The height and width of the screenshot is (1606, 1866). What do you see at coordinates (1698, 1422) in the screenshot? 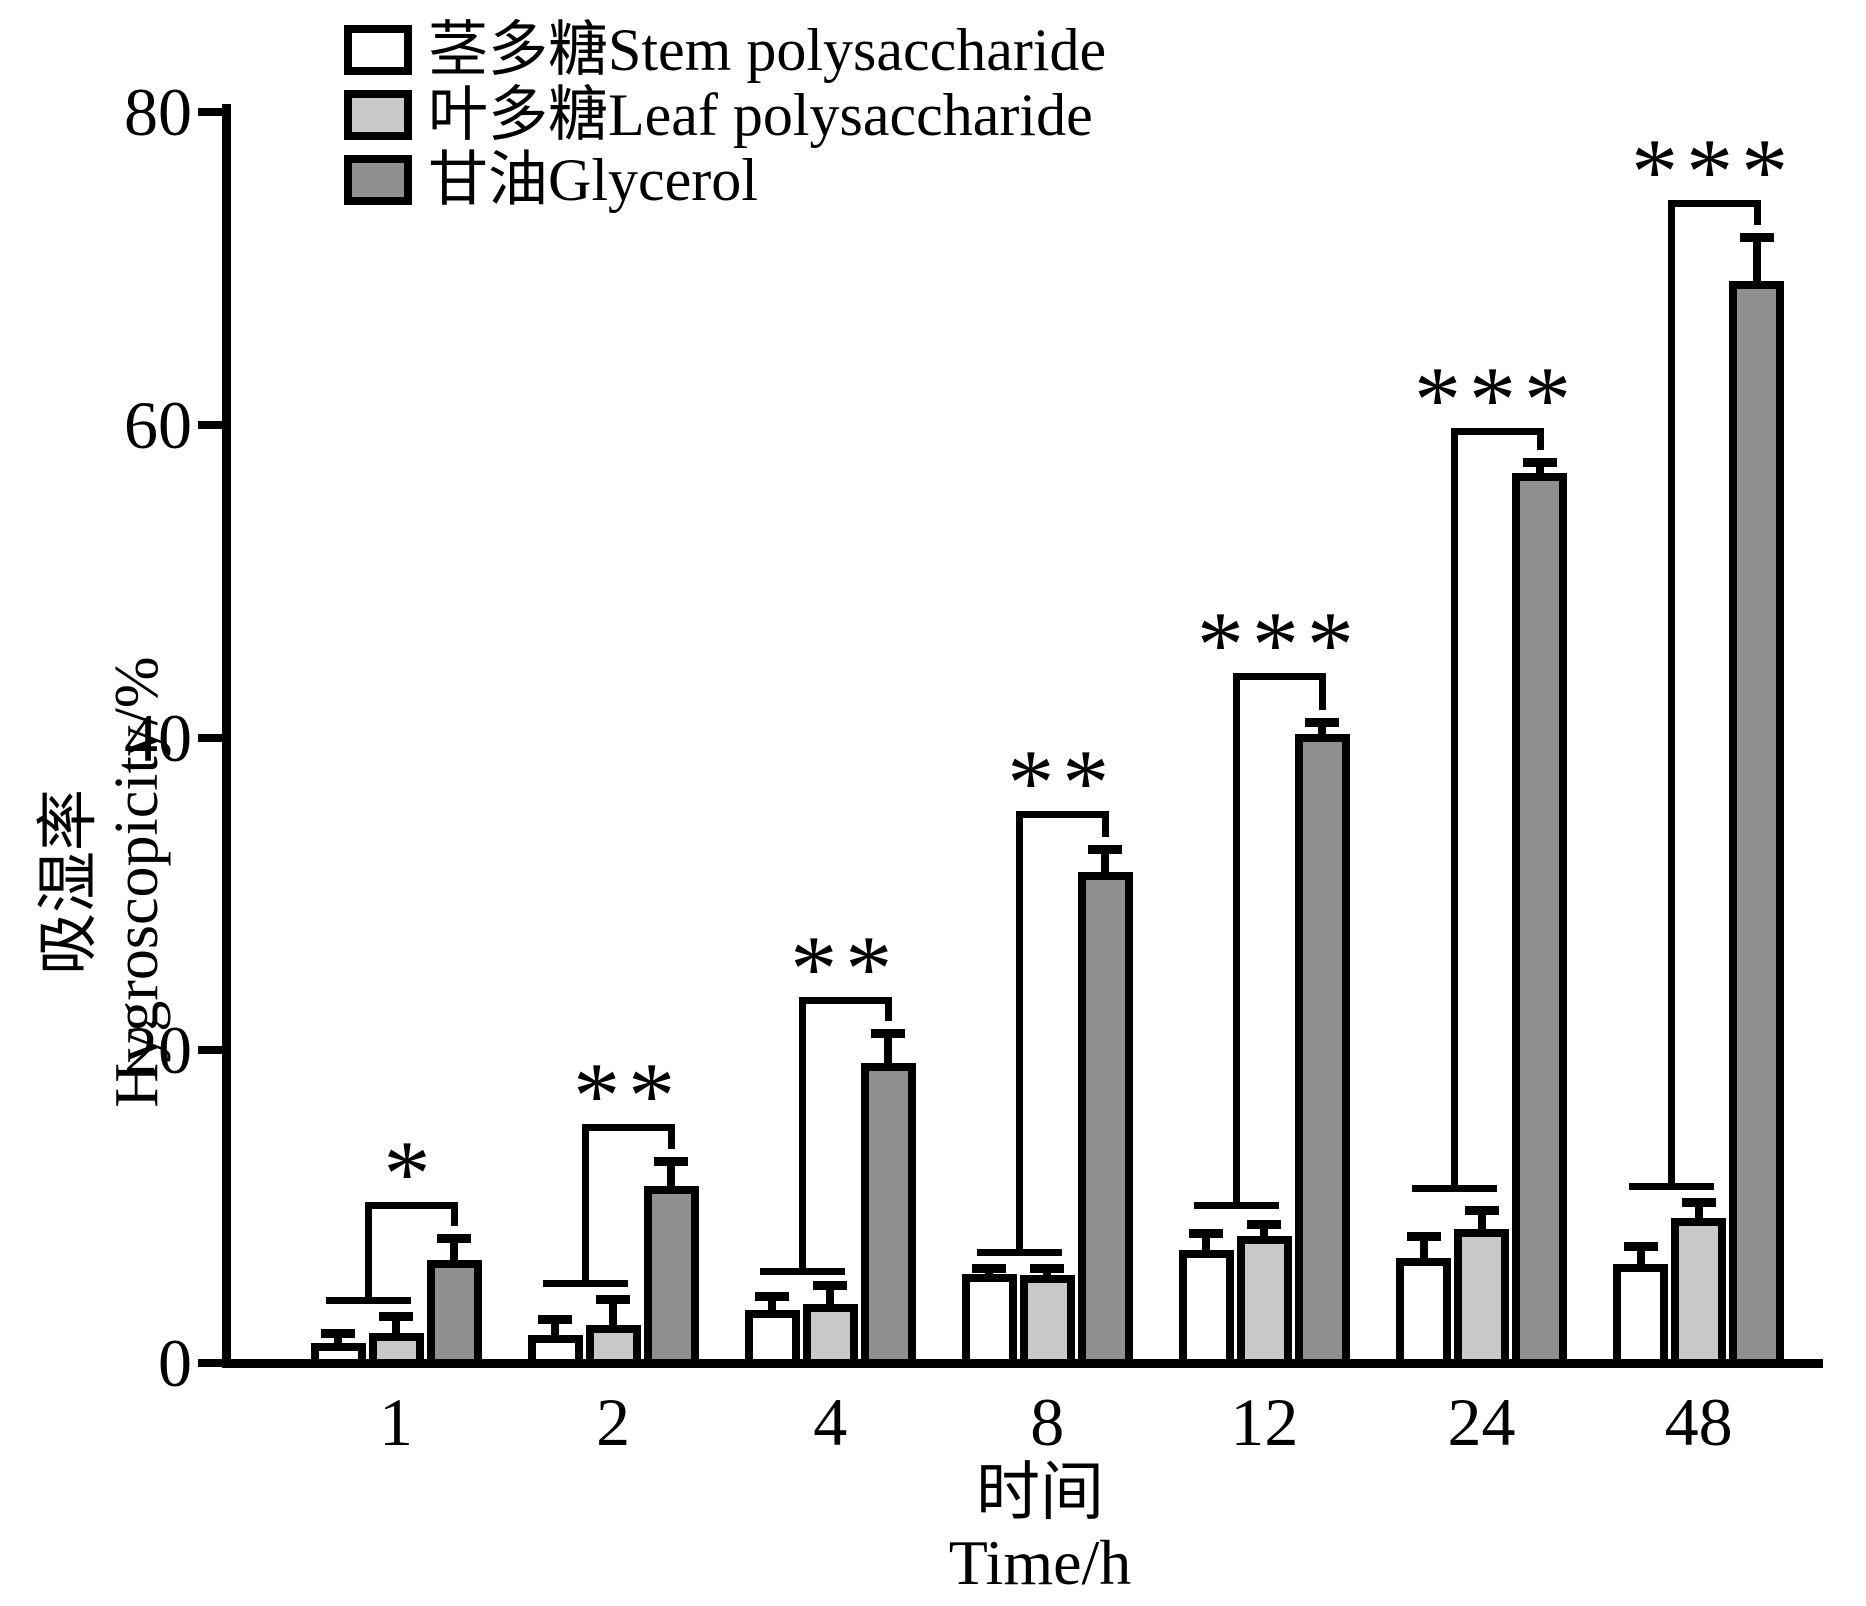
I see `x-tick-label-48h: 48` at bounding box center [1698, 1422].